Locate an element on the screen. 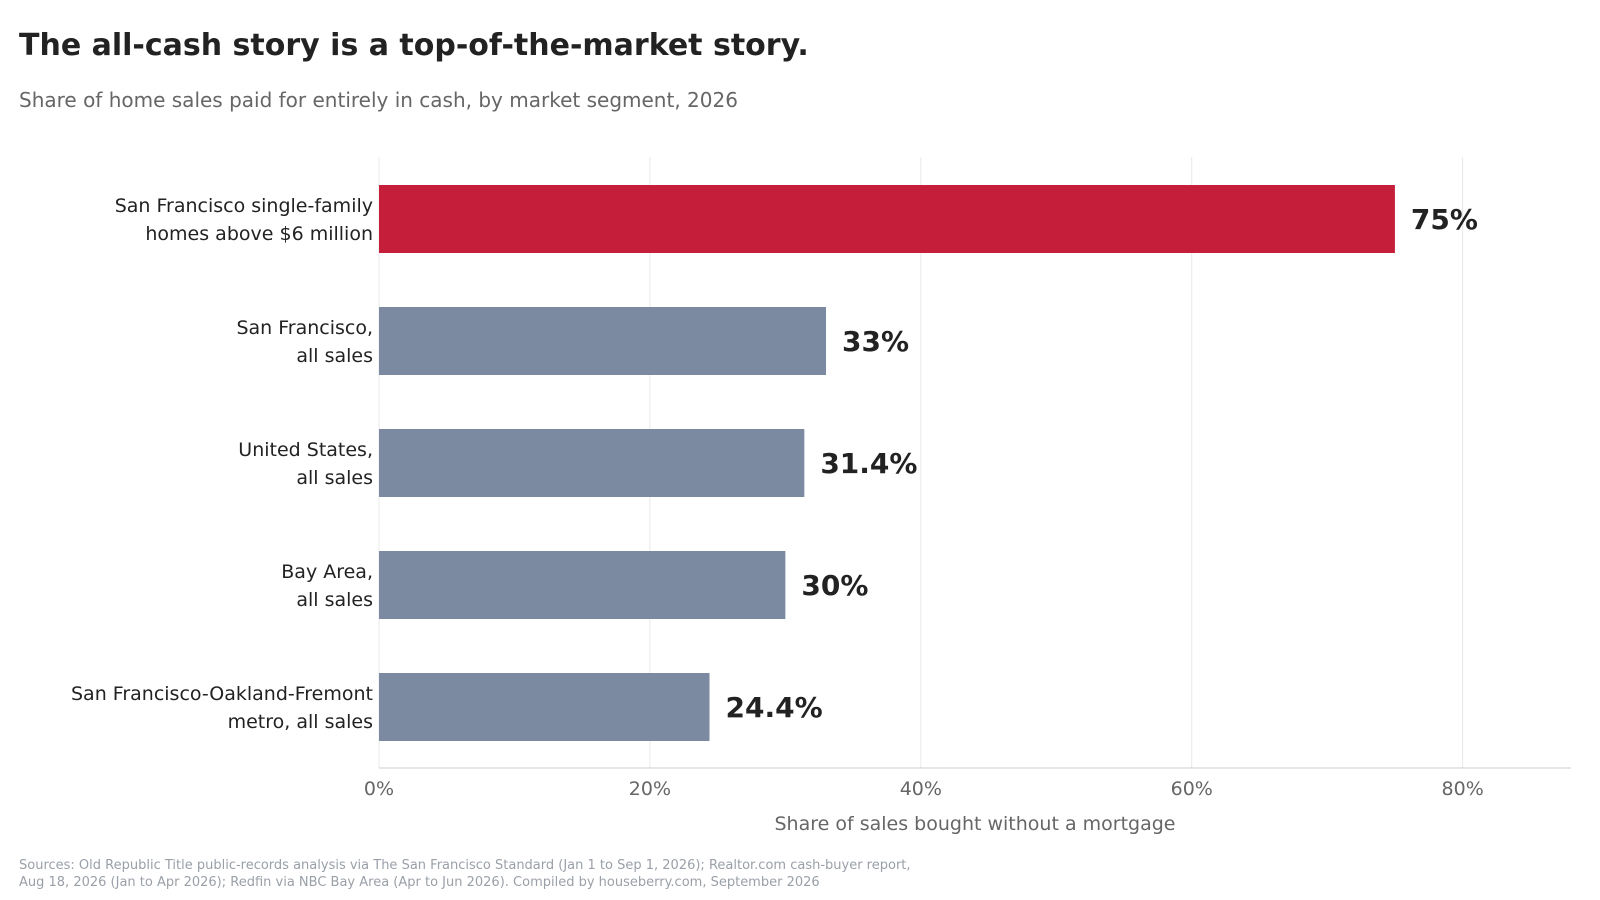  category-label-line: United States, is located at coordinates (305, 450).